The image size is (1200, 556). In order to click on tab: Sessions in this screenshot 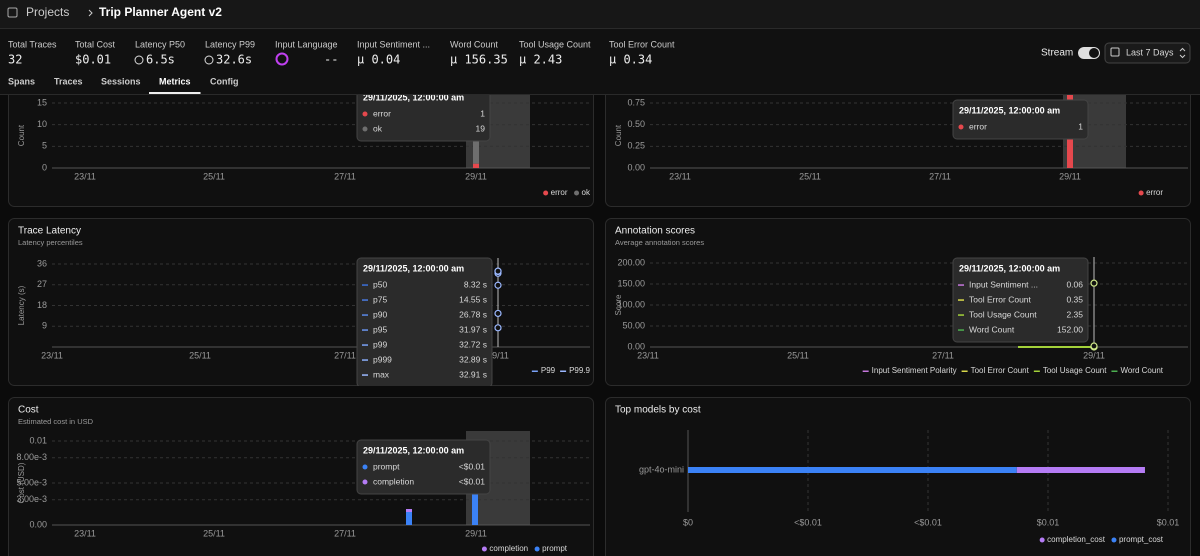, I will do `click(121, 81)`.